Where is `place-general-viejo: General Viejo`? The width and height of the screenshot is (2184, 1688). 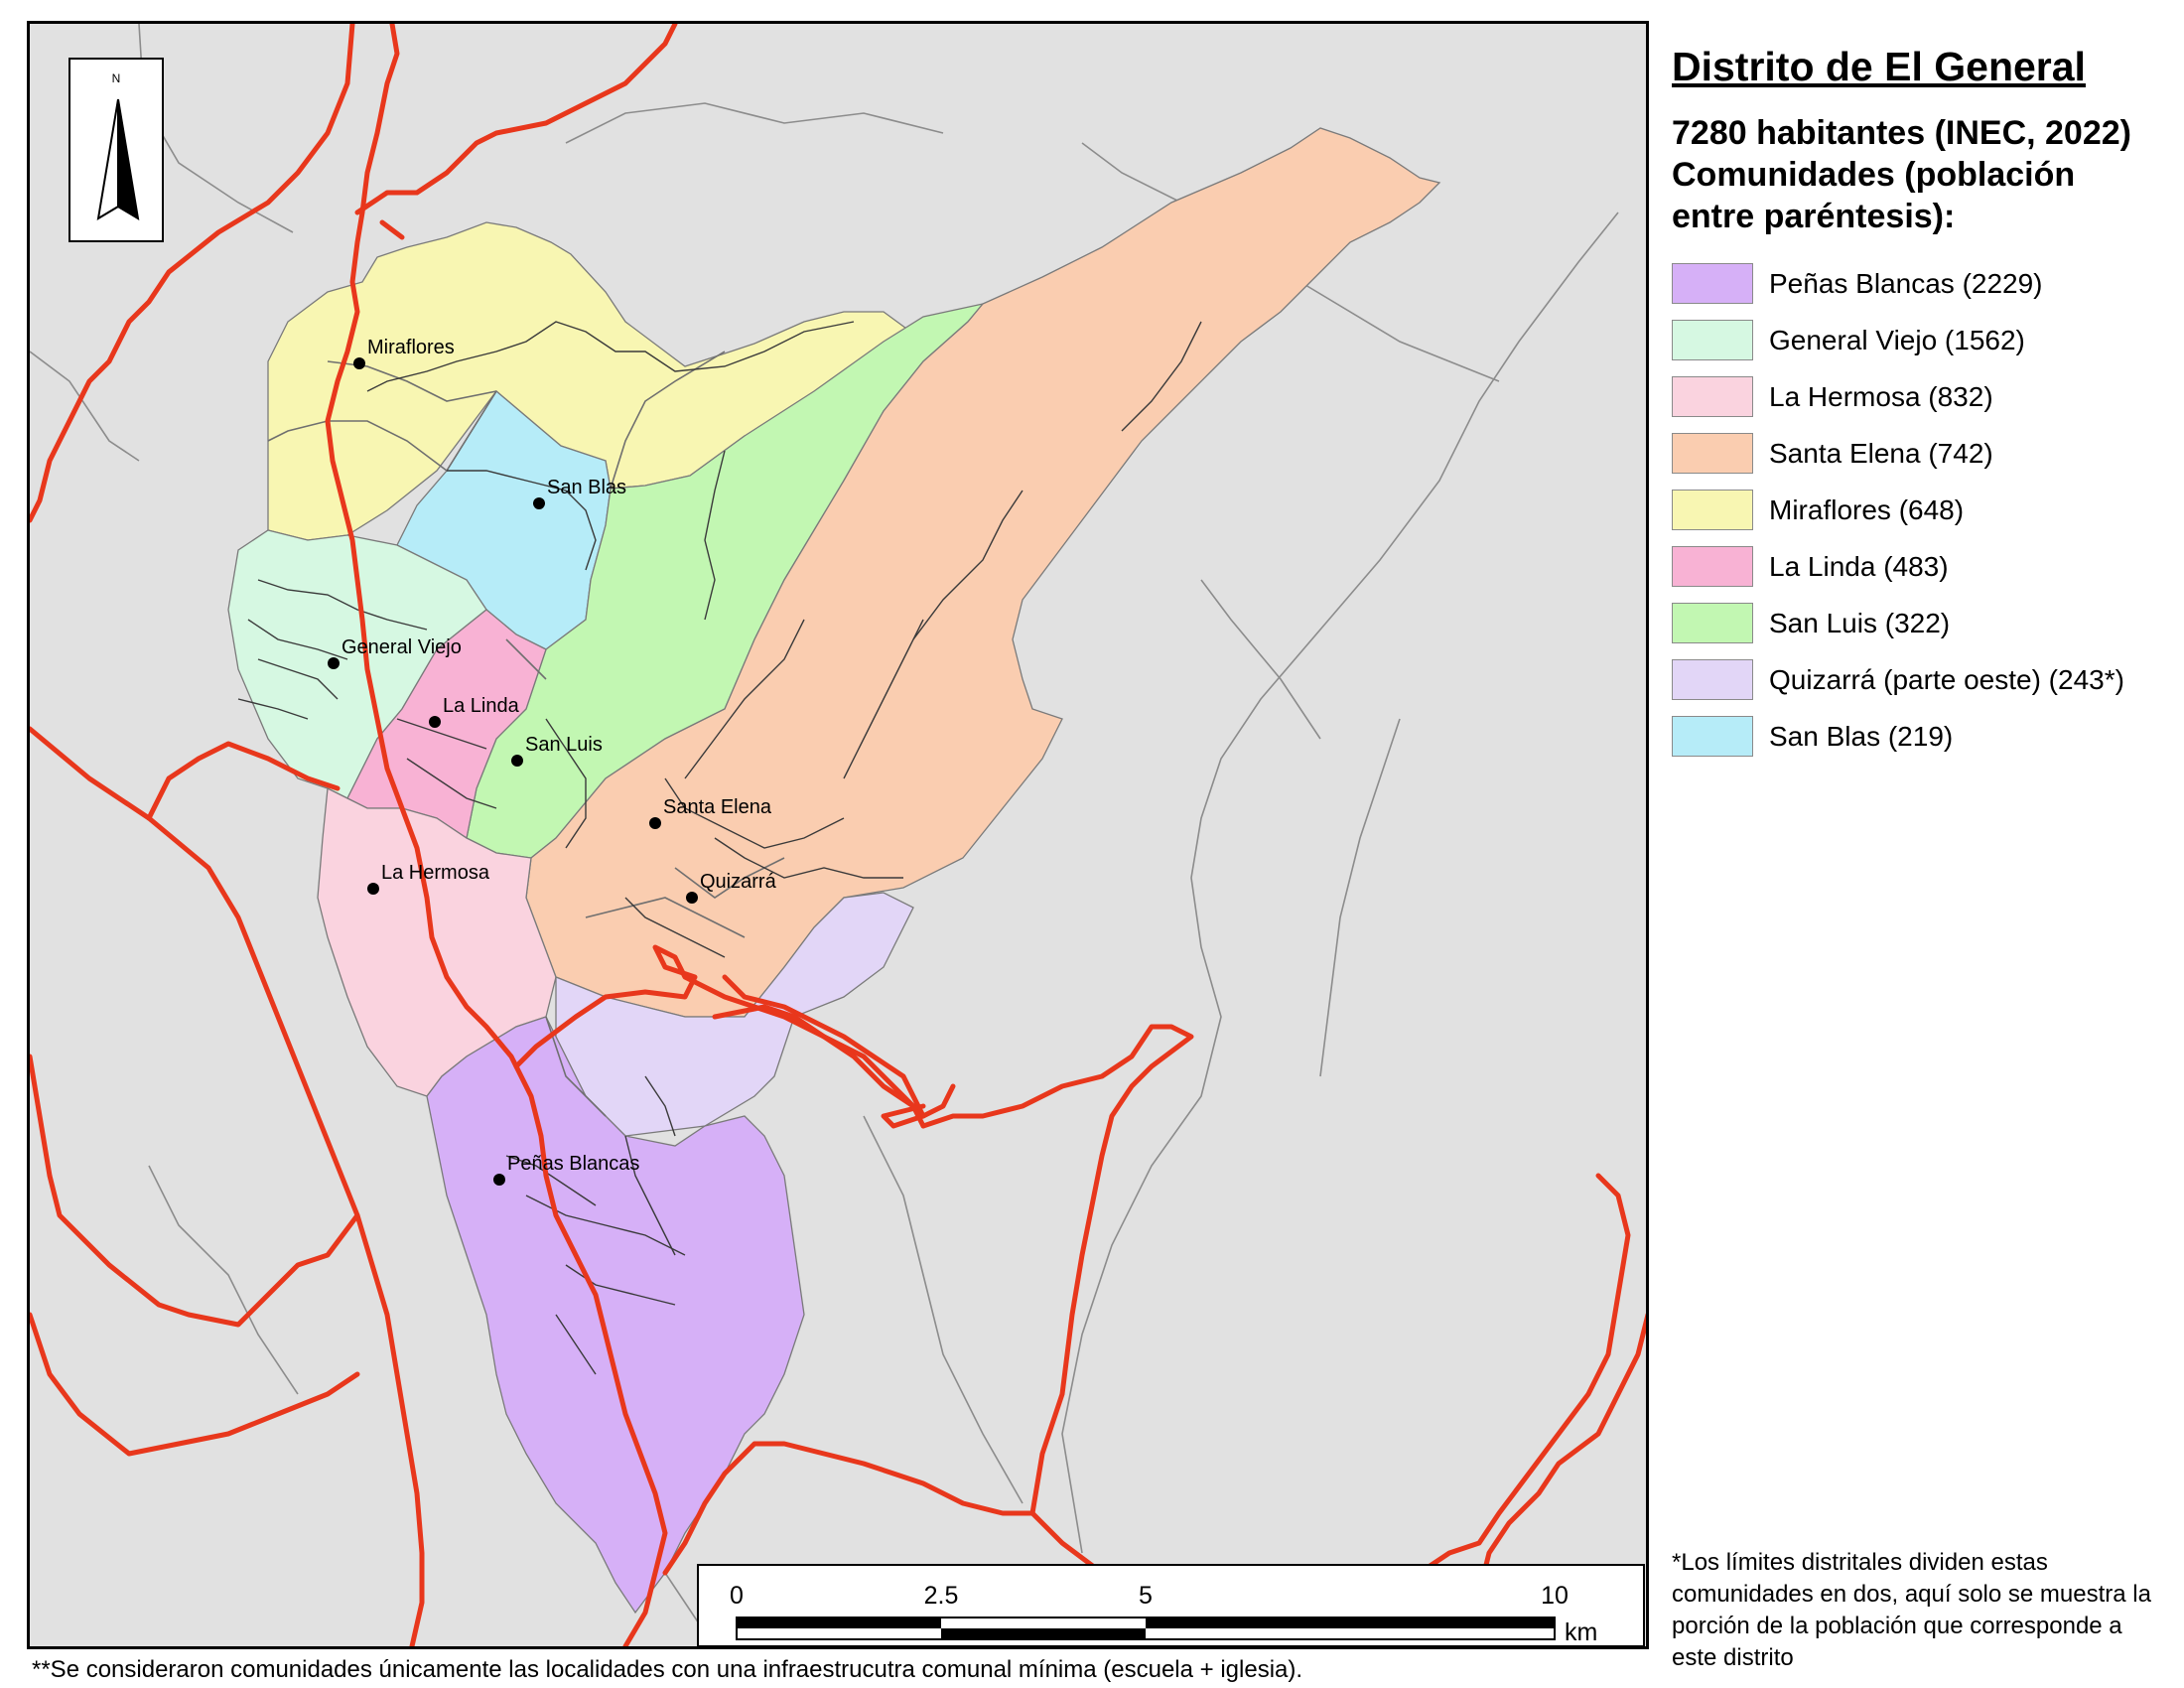
place-general-viejo: General Viejo is located at coordinates (395, 652).